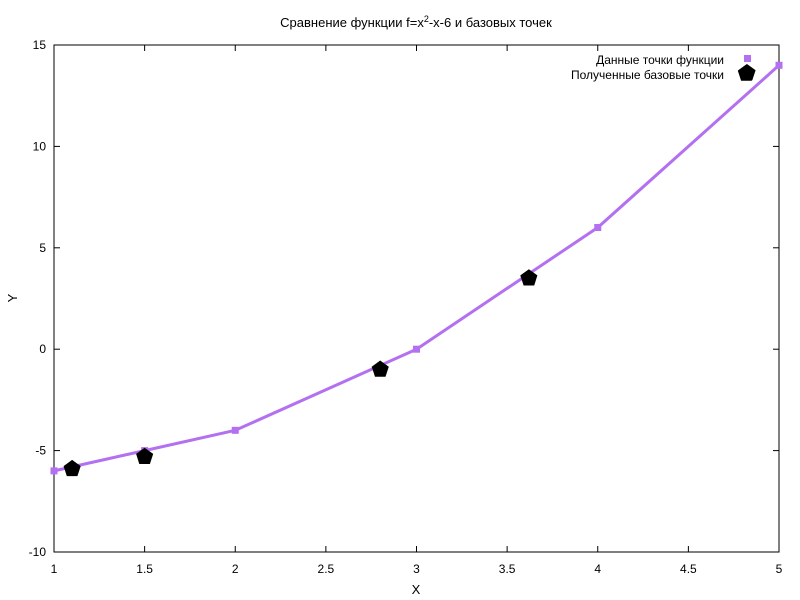 This screenshot has width=800, height=600. What do you see at coordinates (507, 569) in the screenshot?
I see `x-tick-label: 3.5` at bounding box center [507, 569].